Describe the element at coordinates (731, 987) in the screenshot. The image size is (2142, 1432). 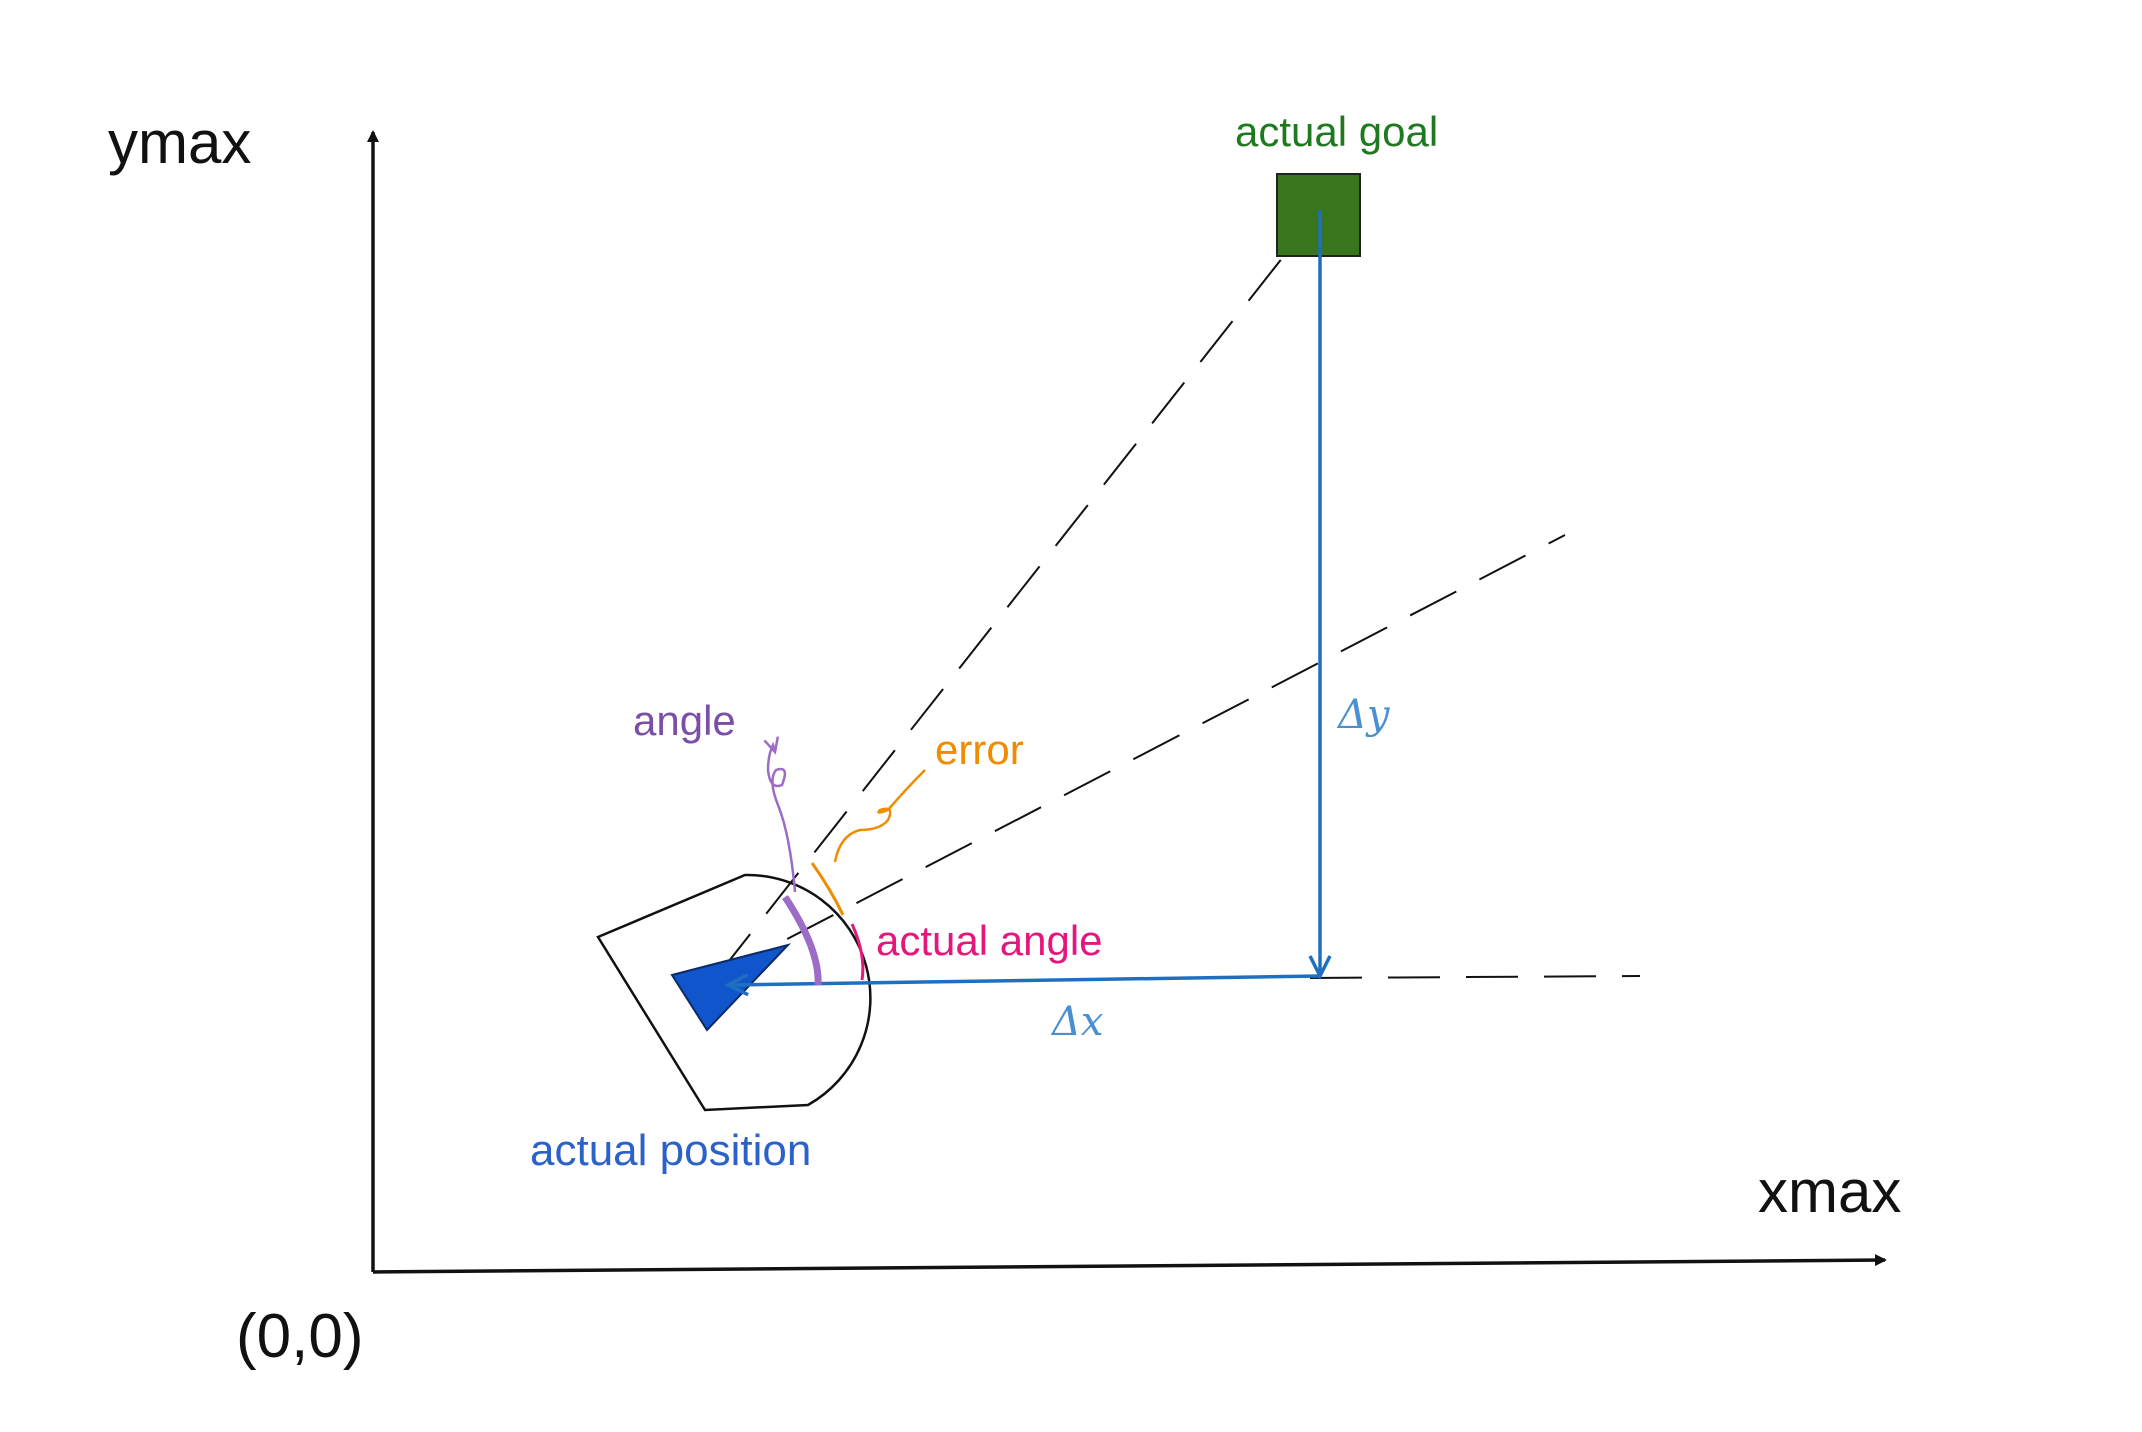
I see `robot-heading-triangle` at that location.